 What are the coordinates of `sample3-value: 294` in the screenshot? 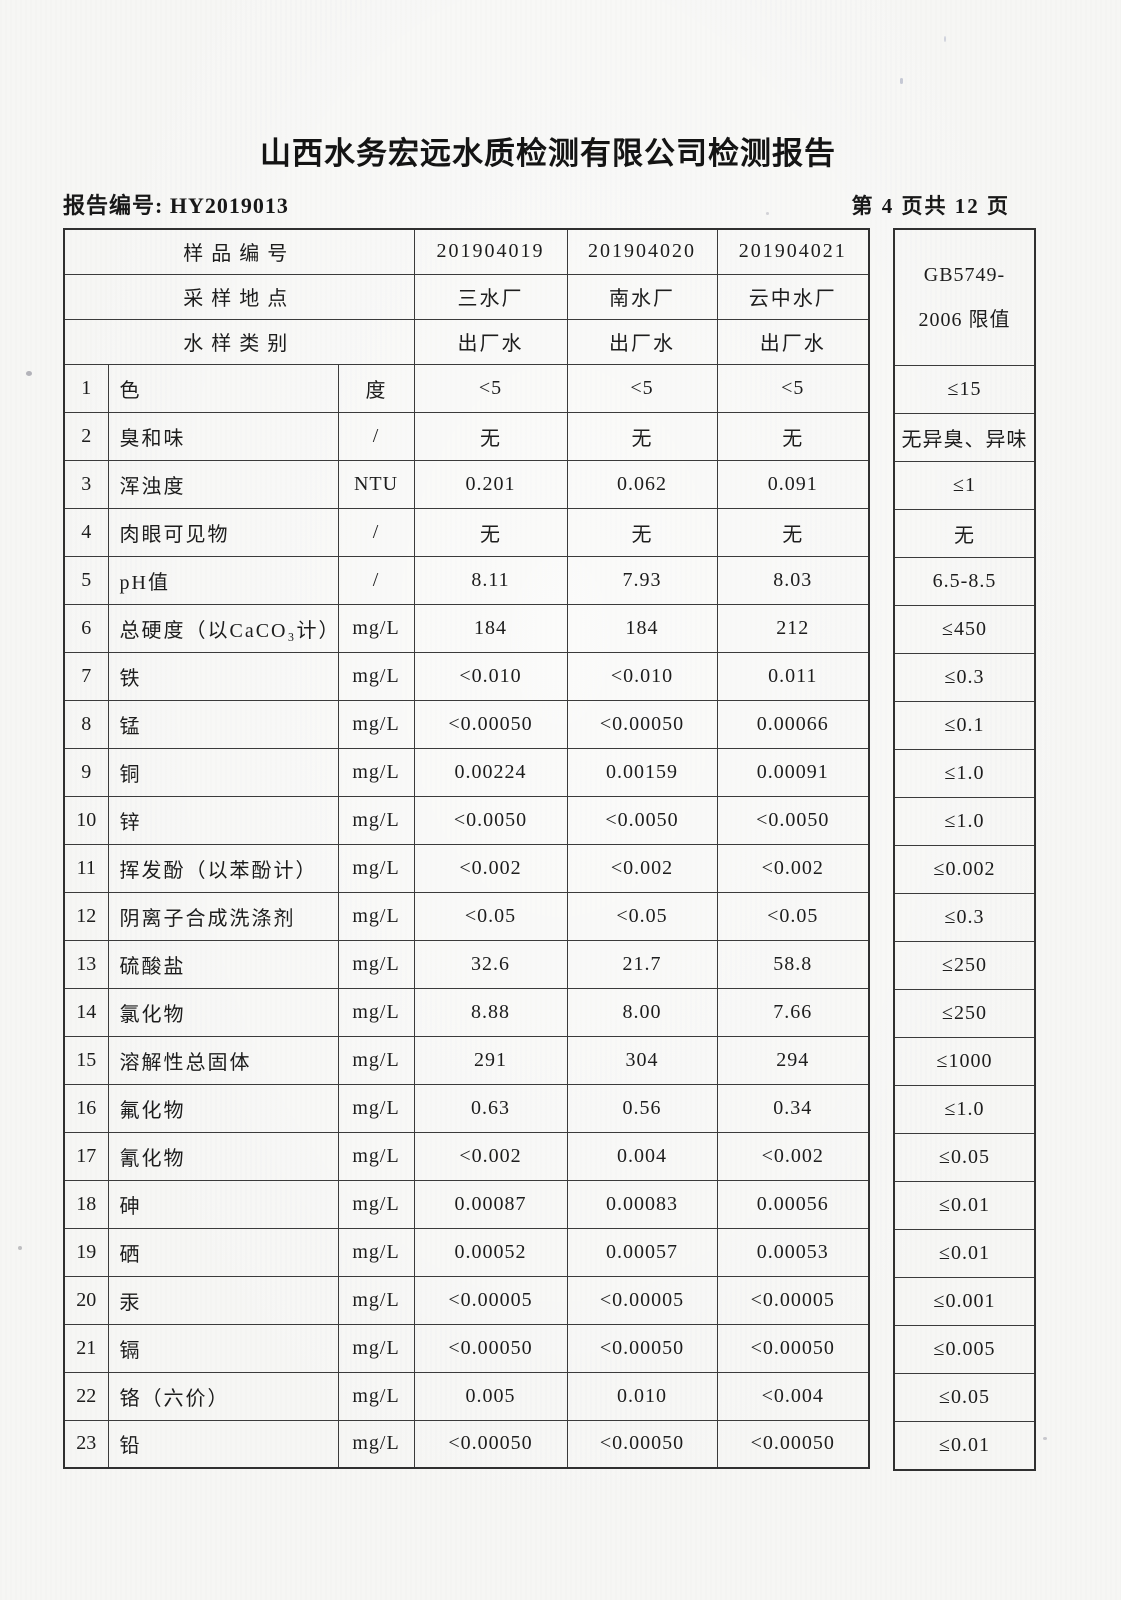 It's located at (793, 1060).